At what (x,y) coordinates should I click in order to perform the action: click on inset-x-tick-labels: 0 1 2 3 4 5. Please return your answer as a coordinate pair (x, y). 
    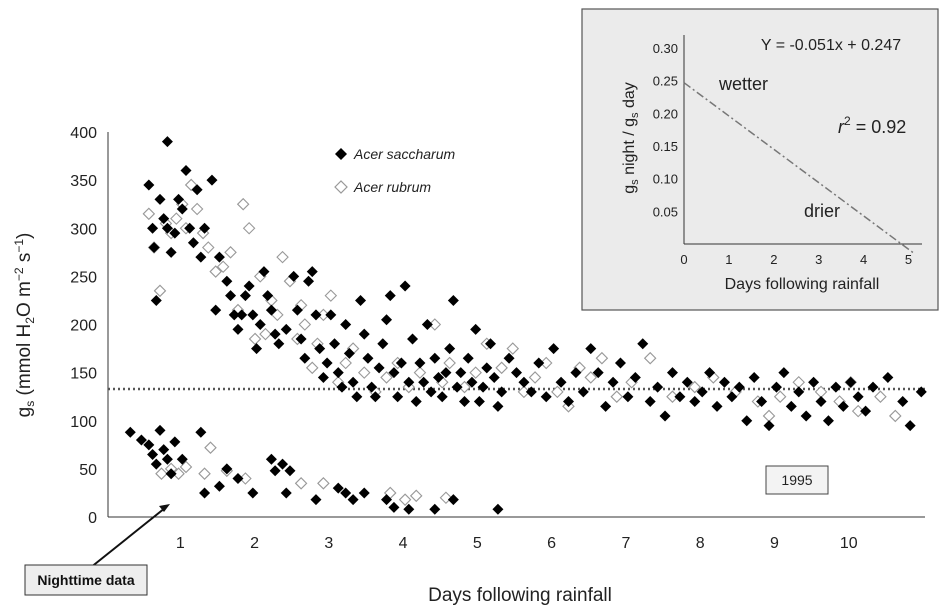
    Looking at the image, I should click on (796, 259).